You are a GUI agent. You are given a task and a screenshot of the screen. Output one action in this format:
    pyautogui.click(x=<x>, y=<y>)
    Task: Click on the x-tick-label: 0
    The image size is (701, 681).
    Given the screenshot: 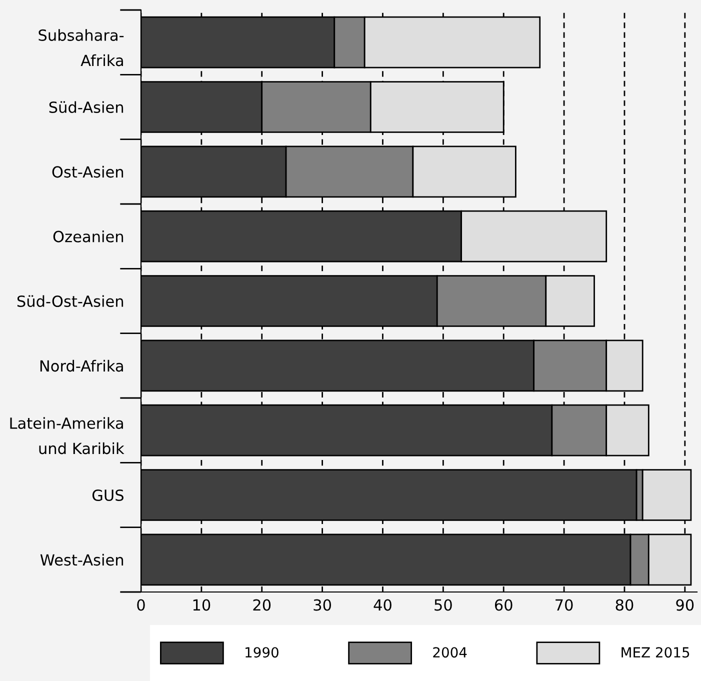 What is the action you would take?
    pyautogui.click(x=141, y=605)
    